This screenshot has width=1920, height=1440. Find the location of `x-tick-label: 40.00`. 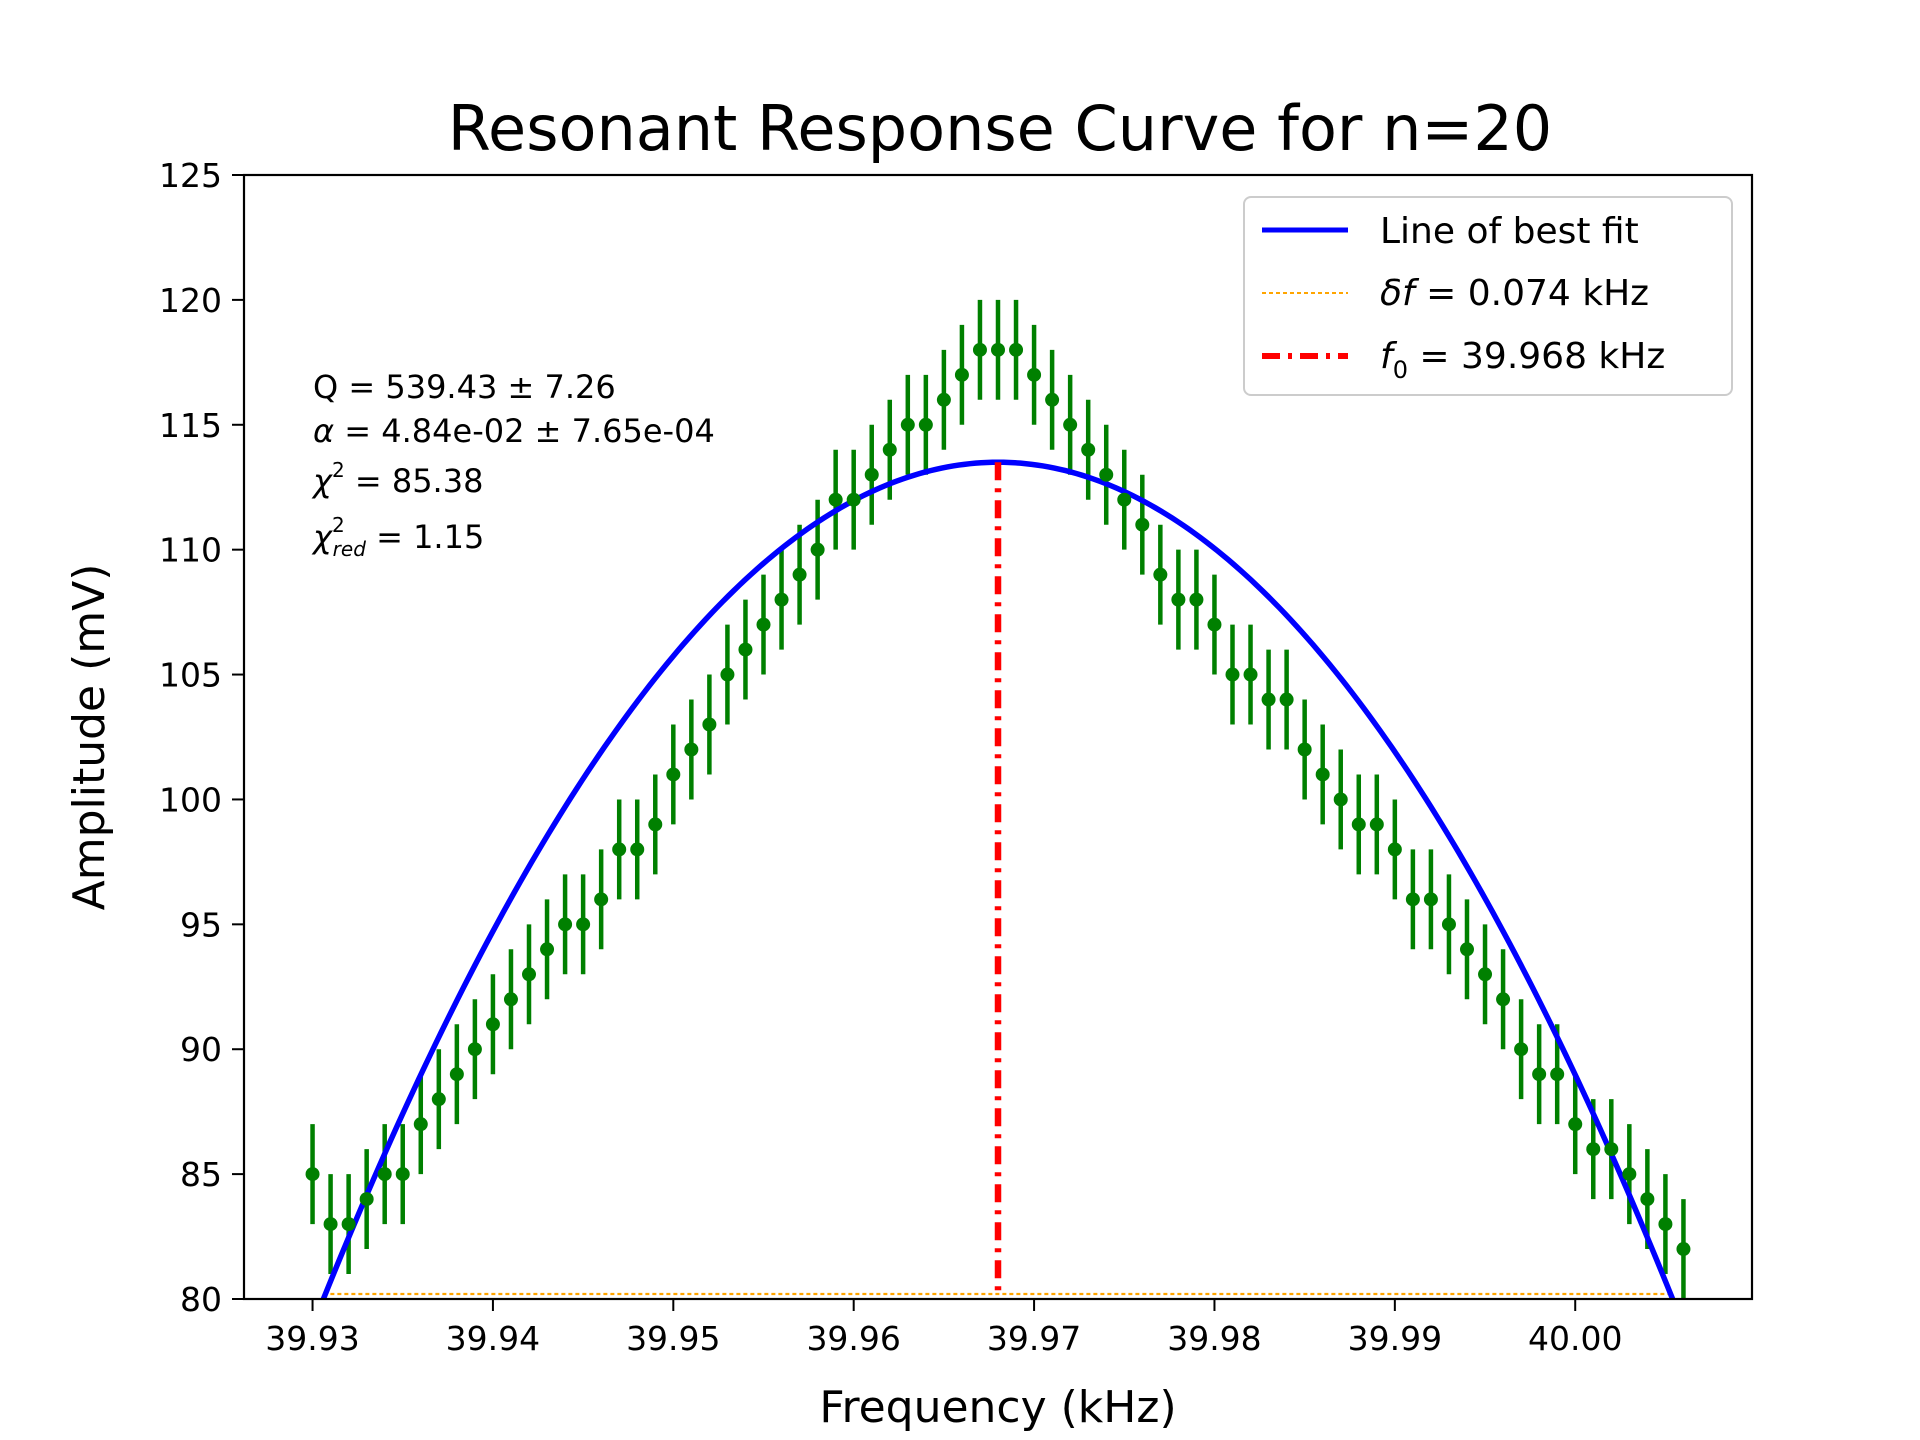

x-tick-label: 40.00 is located at coordinates (1575, 1338).